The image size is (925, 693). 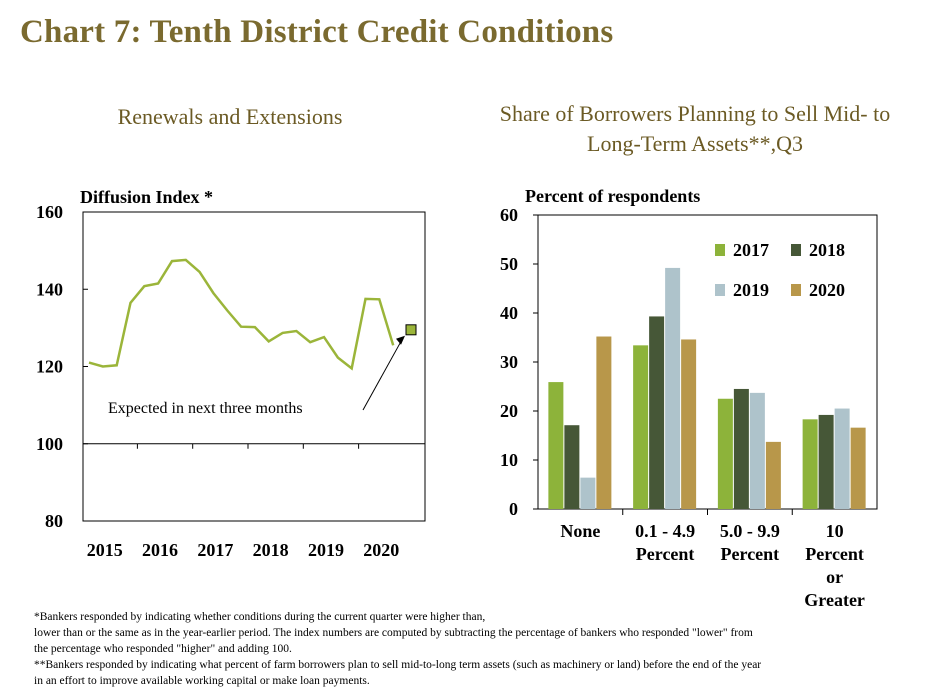 I want to click on y-tick-label: 80, so click(x=54, y=521).